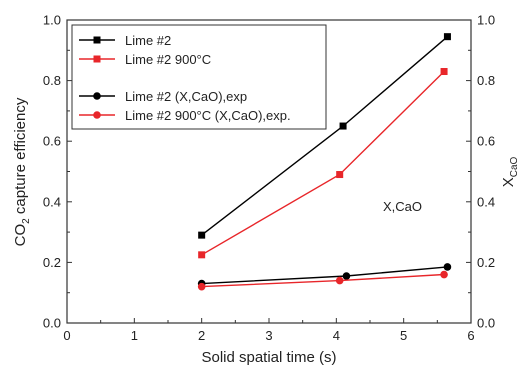  I want to click on y-axis-right-label: XCaO, so click(510, 171).